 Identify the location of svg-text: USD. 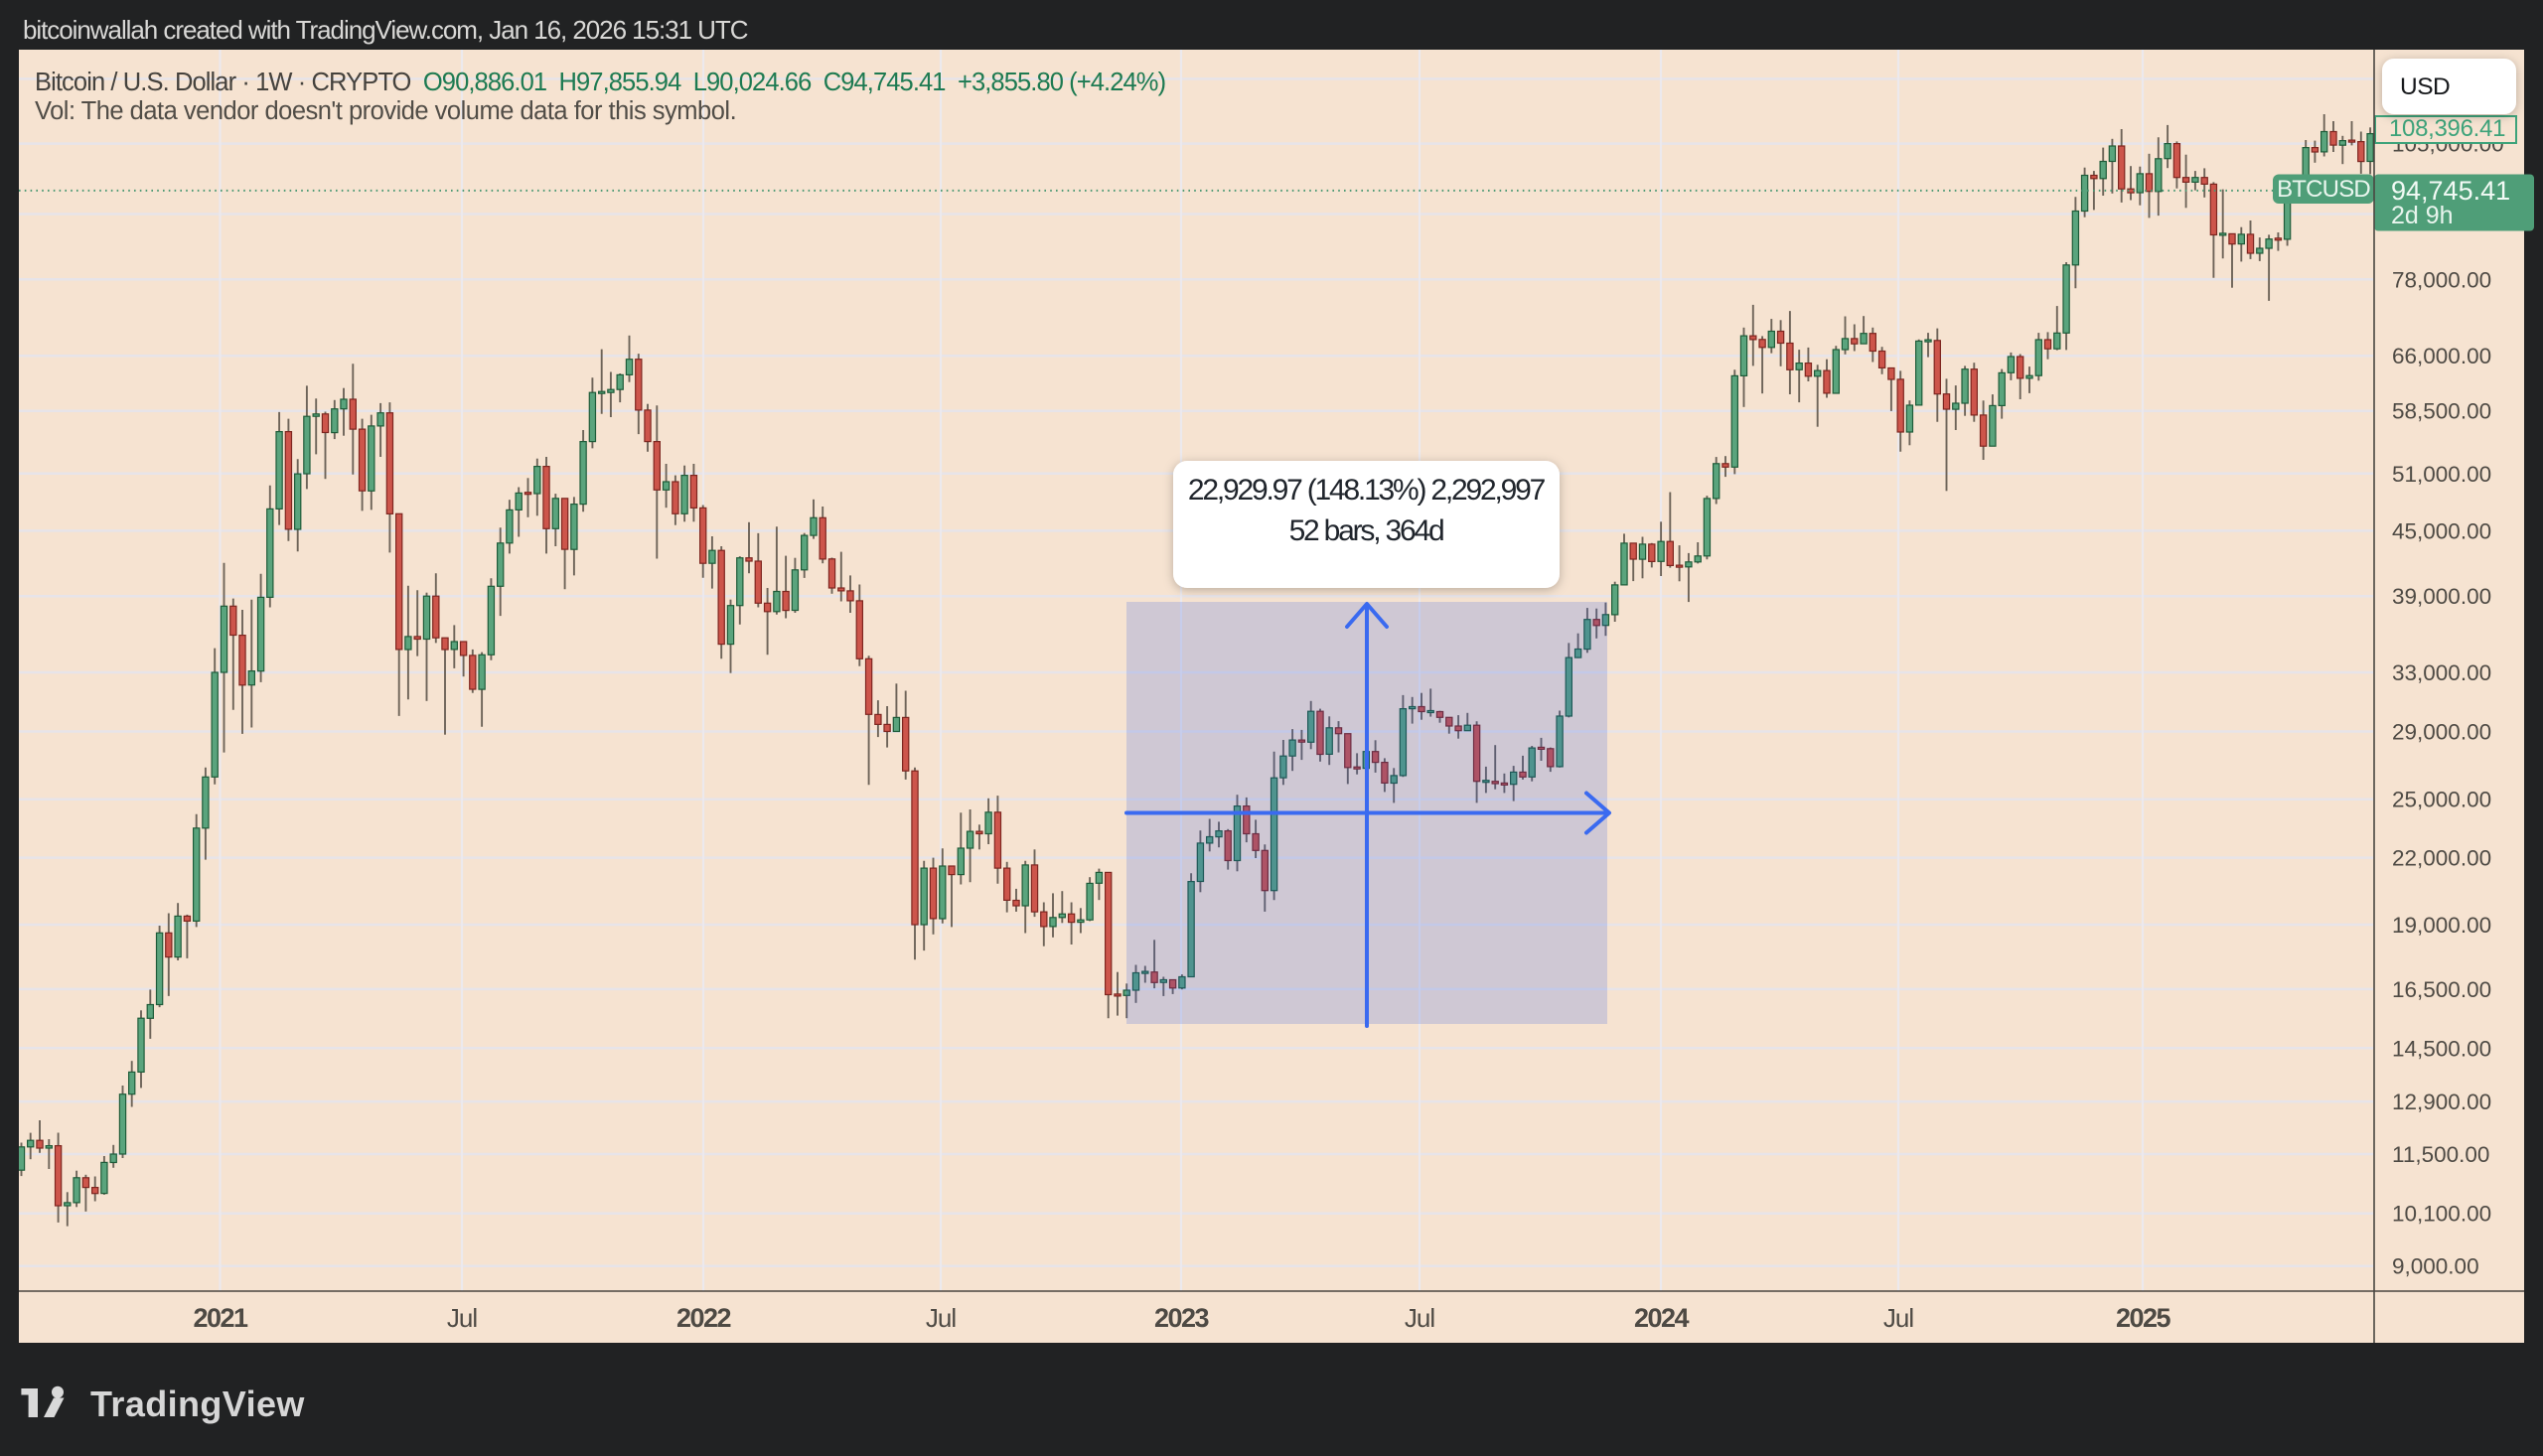
(2425, 86).